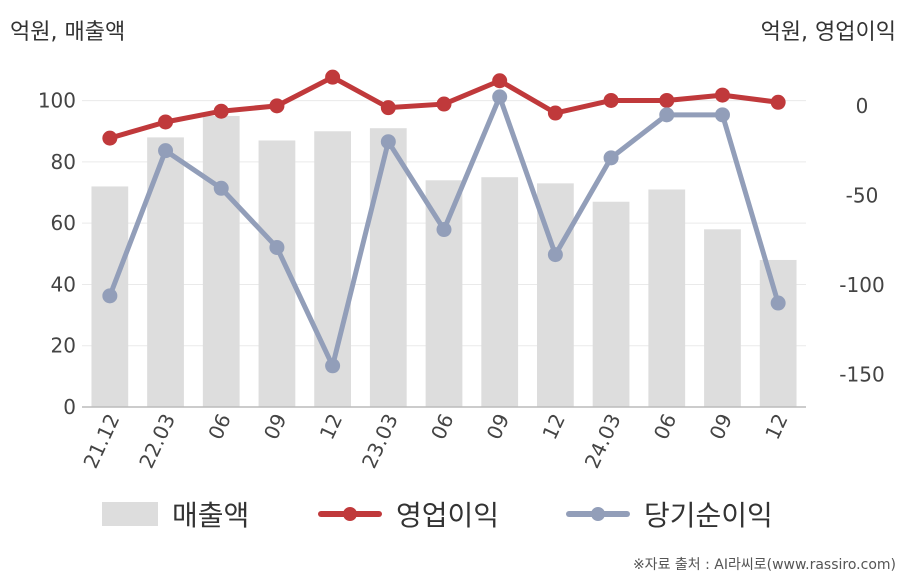 The width and height of the screenshot is (908, 580). I want to click on legend-item-operating-profit: 영업이익, so click(408, 514).